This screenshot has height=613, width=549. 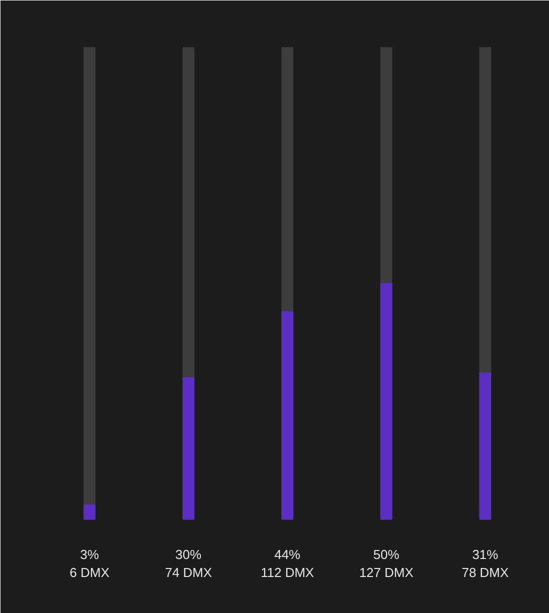 What do you see at coordinates (486, 563) in the screenshot?
I see `data-label: 31% 78 DMX` at bounding box center [486, 563].